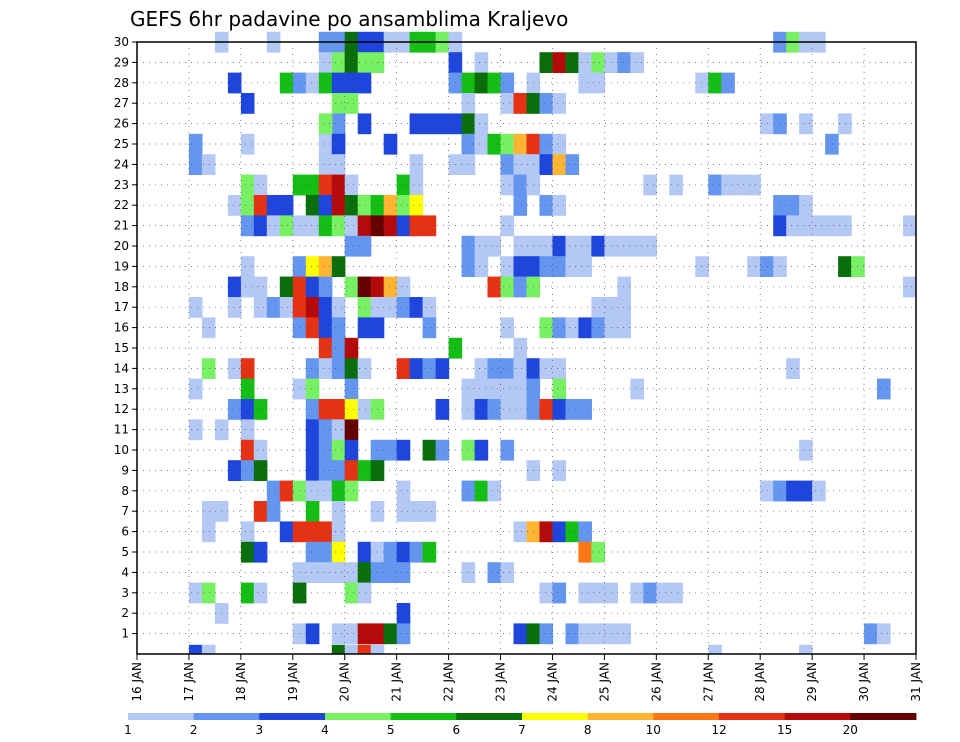 This screenshot has height=742, width=960. Describe the element at coordinates (121, 328) in the screenshot. I see `y-tick-label: 16` at that location.